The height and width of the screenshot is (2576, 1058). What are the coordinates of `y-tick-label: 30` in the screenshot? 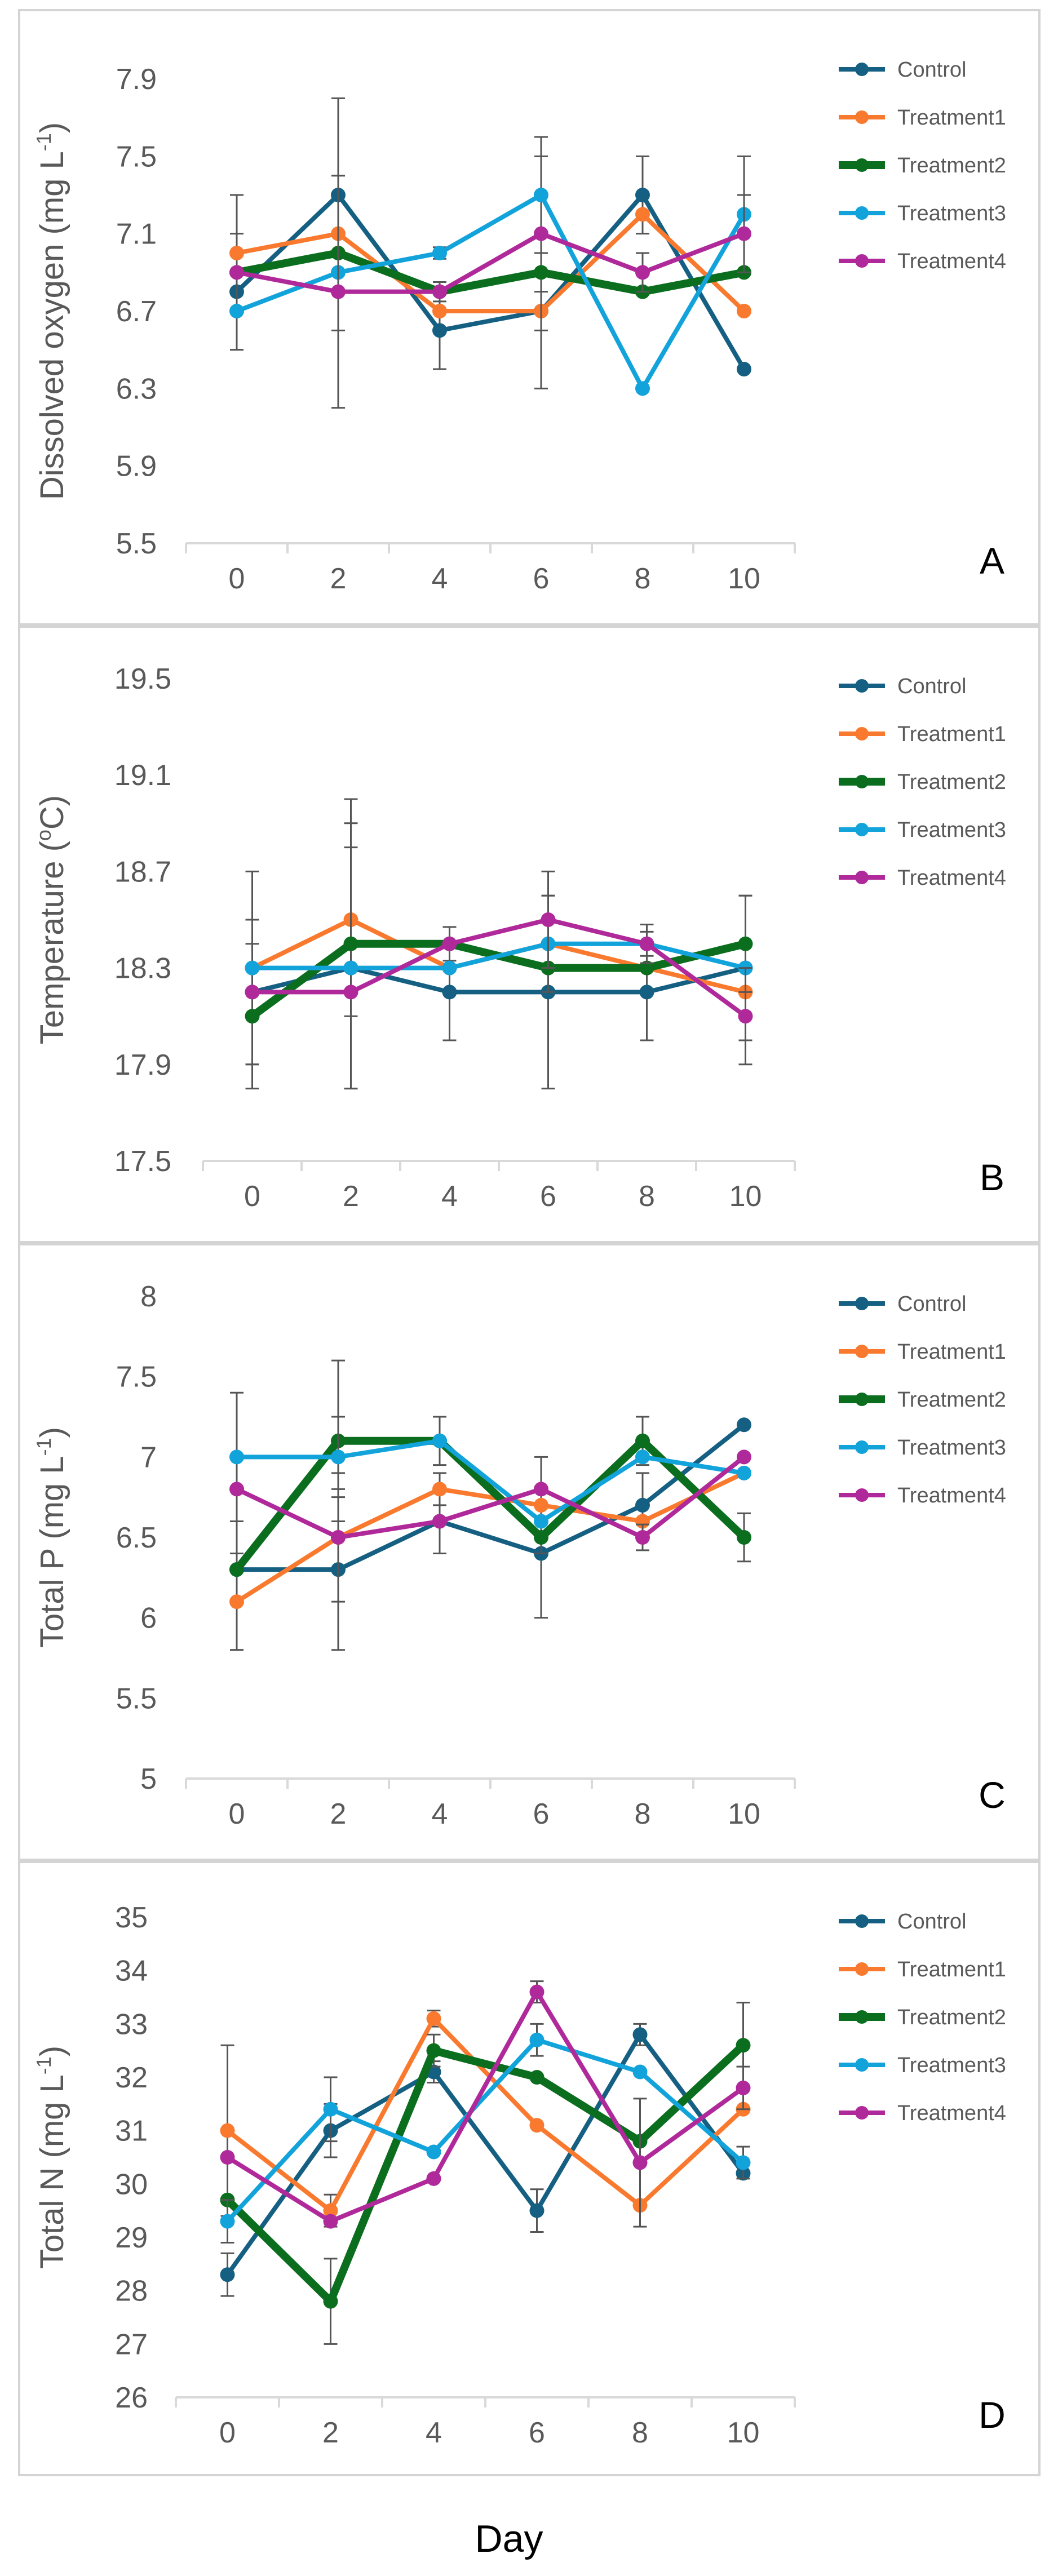 It's located at (131, 2184).